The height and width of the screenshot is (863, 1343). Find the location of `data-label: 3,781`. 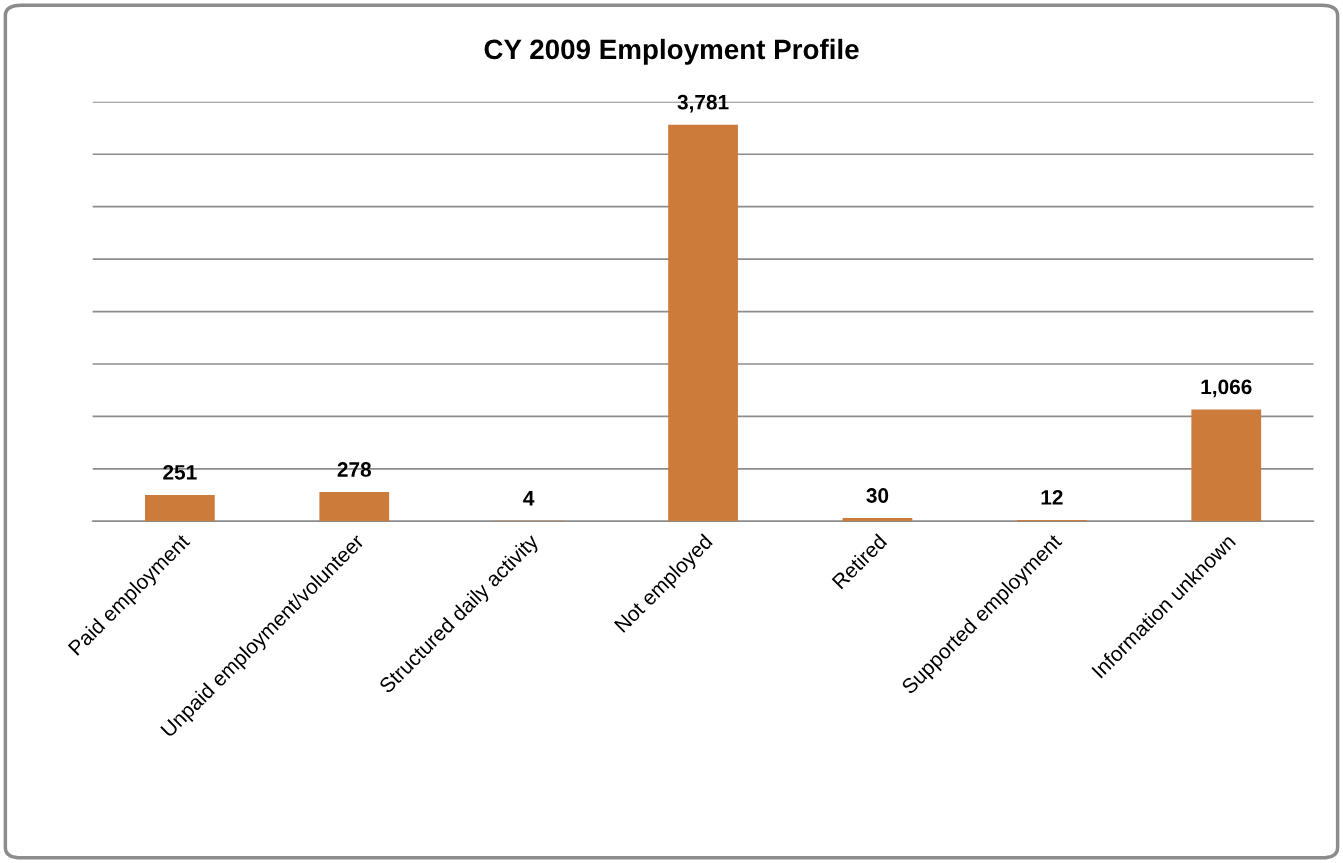

data-label: 3,781 is located at coordinates (703, 103).